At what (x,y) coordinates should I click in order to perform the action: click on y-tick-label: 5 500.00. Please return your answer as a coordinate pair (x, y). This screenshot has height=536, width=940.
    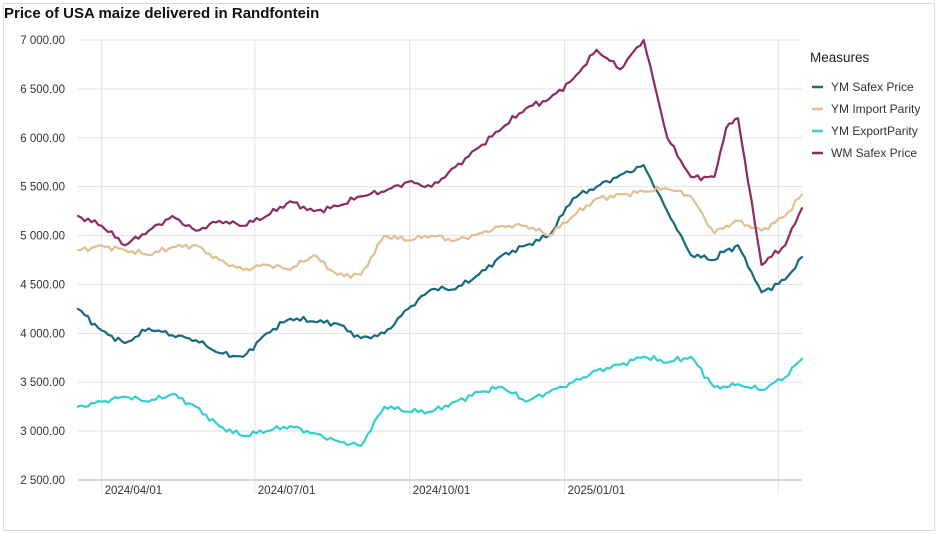
    Looking at the image, I should click on (42, 188).